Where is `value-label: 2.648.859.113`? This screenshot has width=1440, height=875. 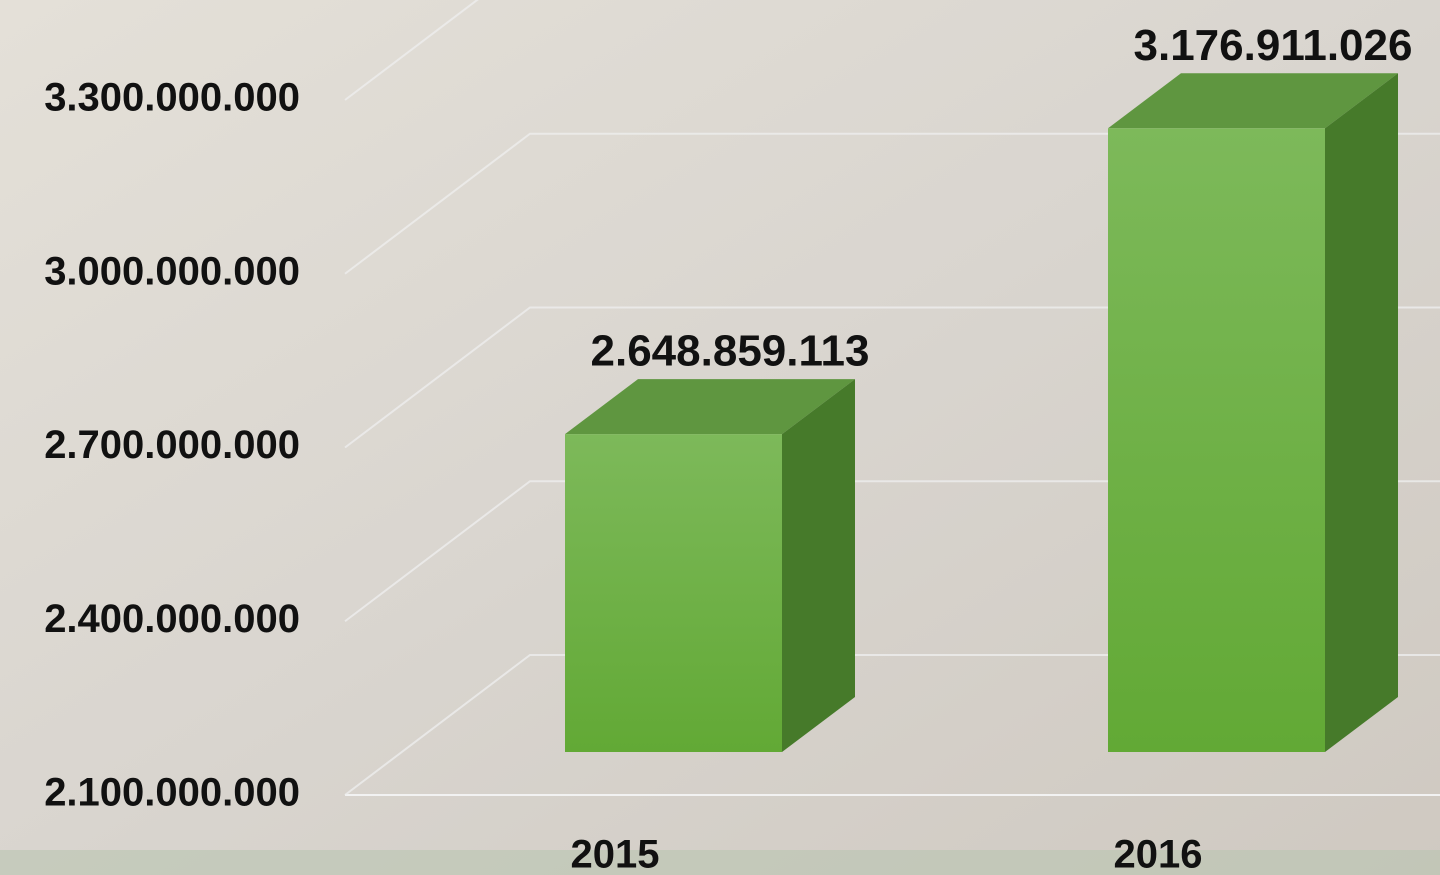 value-label: 2.648.859.113 is located at coordinates (730, 351).